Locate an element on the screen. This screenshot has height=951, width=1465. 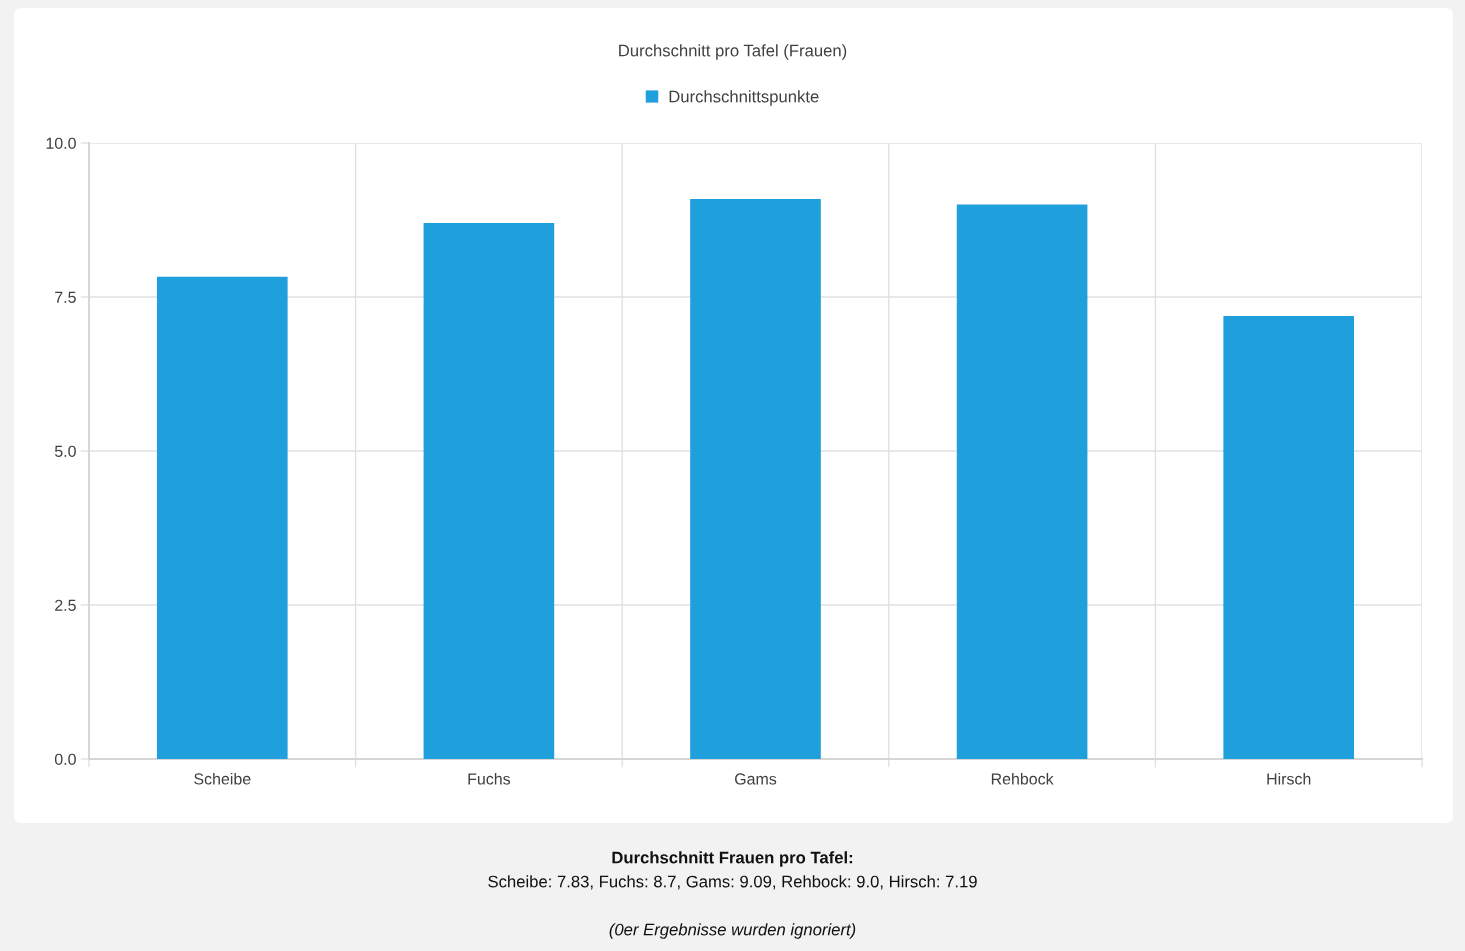
y-tick-label: 5.0 is located at coordinates (65, 451).